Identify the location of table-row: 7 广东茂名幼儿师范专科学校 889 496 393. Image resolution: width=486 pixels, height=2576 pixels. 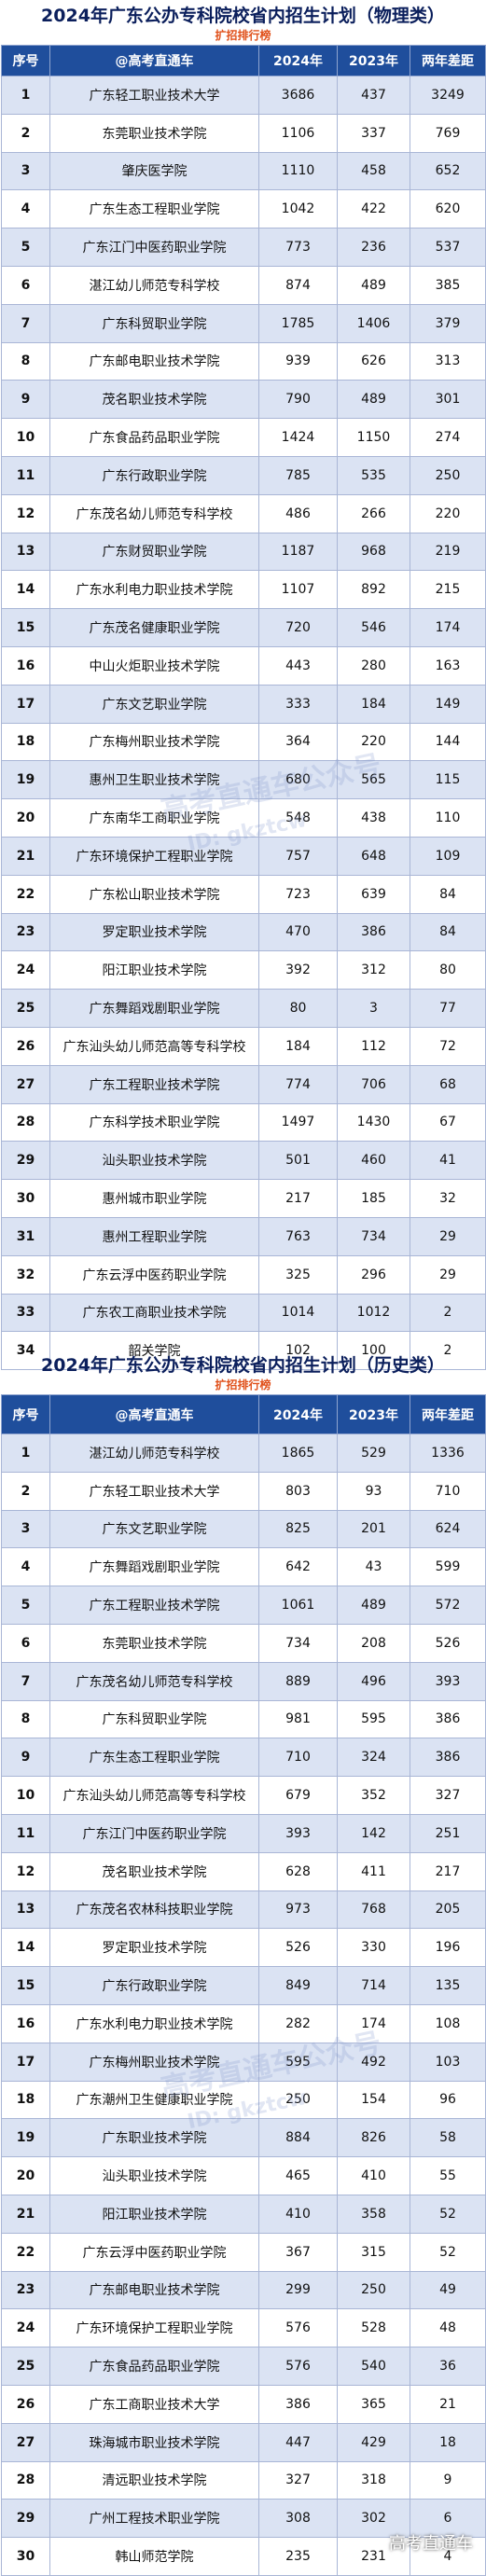
(243, 1681).